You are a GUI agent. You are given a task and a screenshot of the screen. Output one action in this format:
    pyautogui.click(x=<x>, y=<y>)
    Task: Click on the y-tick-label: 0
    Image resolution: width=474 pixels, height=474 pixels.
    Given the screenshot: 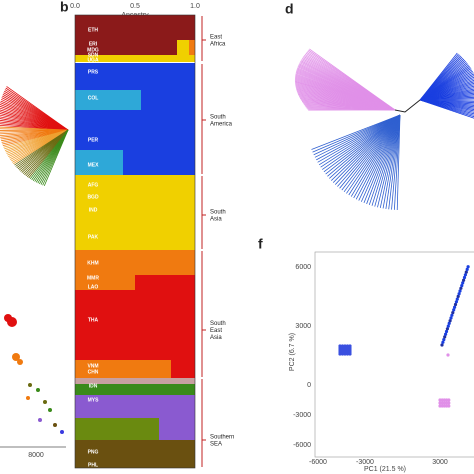 What is the action you would take?
    pyautogui.click(x=309, y=385)
    